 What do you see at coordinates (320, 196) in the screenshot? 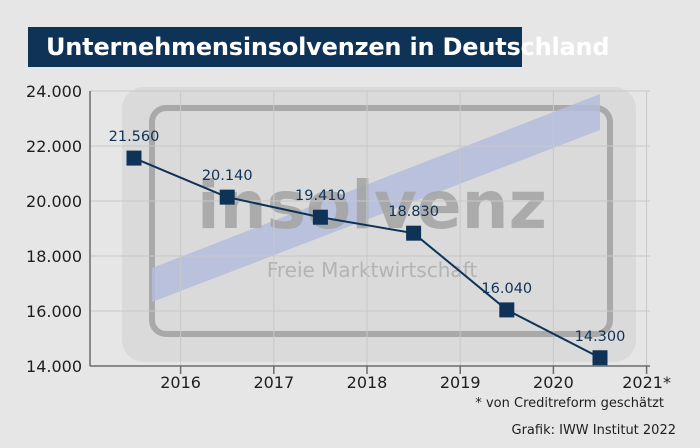
I see `data-label: 19.410` at bounding box center [320, 196].